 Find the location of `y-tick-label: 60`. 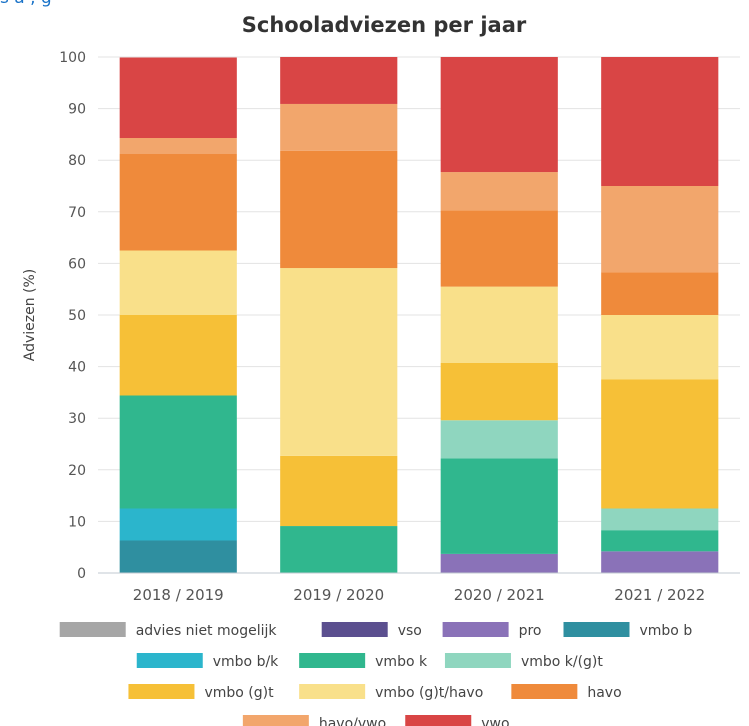

y-tick-label: 60 is located at coordinates (77, 264).